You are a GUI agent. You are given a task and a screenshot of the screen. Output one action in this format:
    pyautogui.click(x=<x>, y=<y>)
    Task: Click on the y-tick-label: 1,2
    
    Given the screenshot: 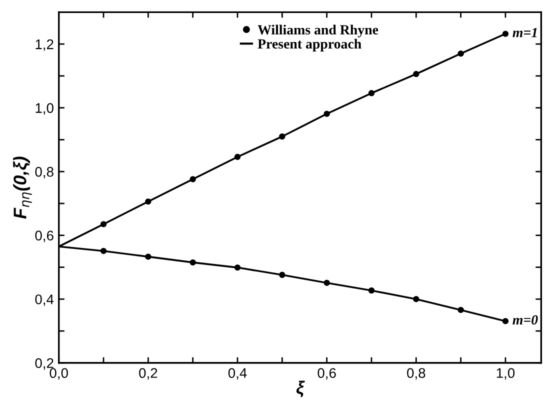 What is the action you would take?
    pyautogui.click(x=45, y=45)
    